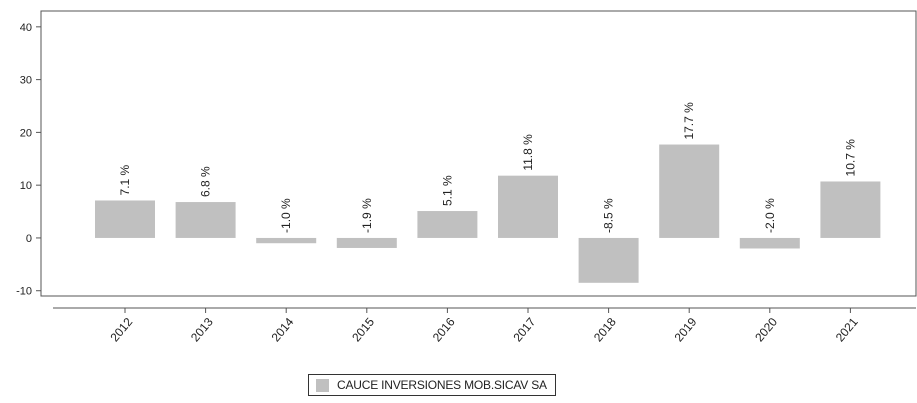  I want to click on bar-2017, so click(528, 206).